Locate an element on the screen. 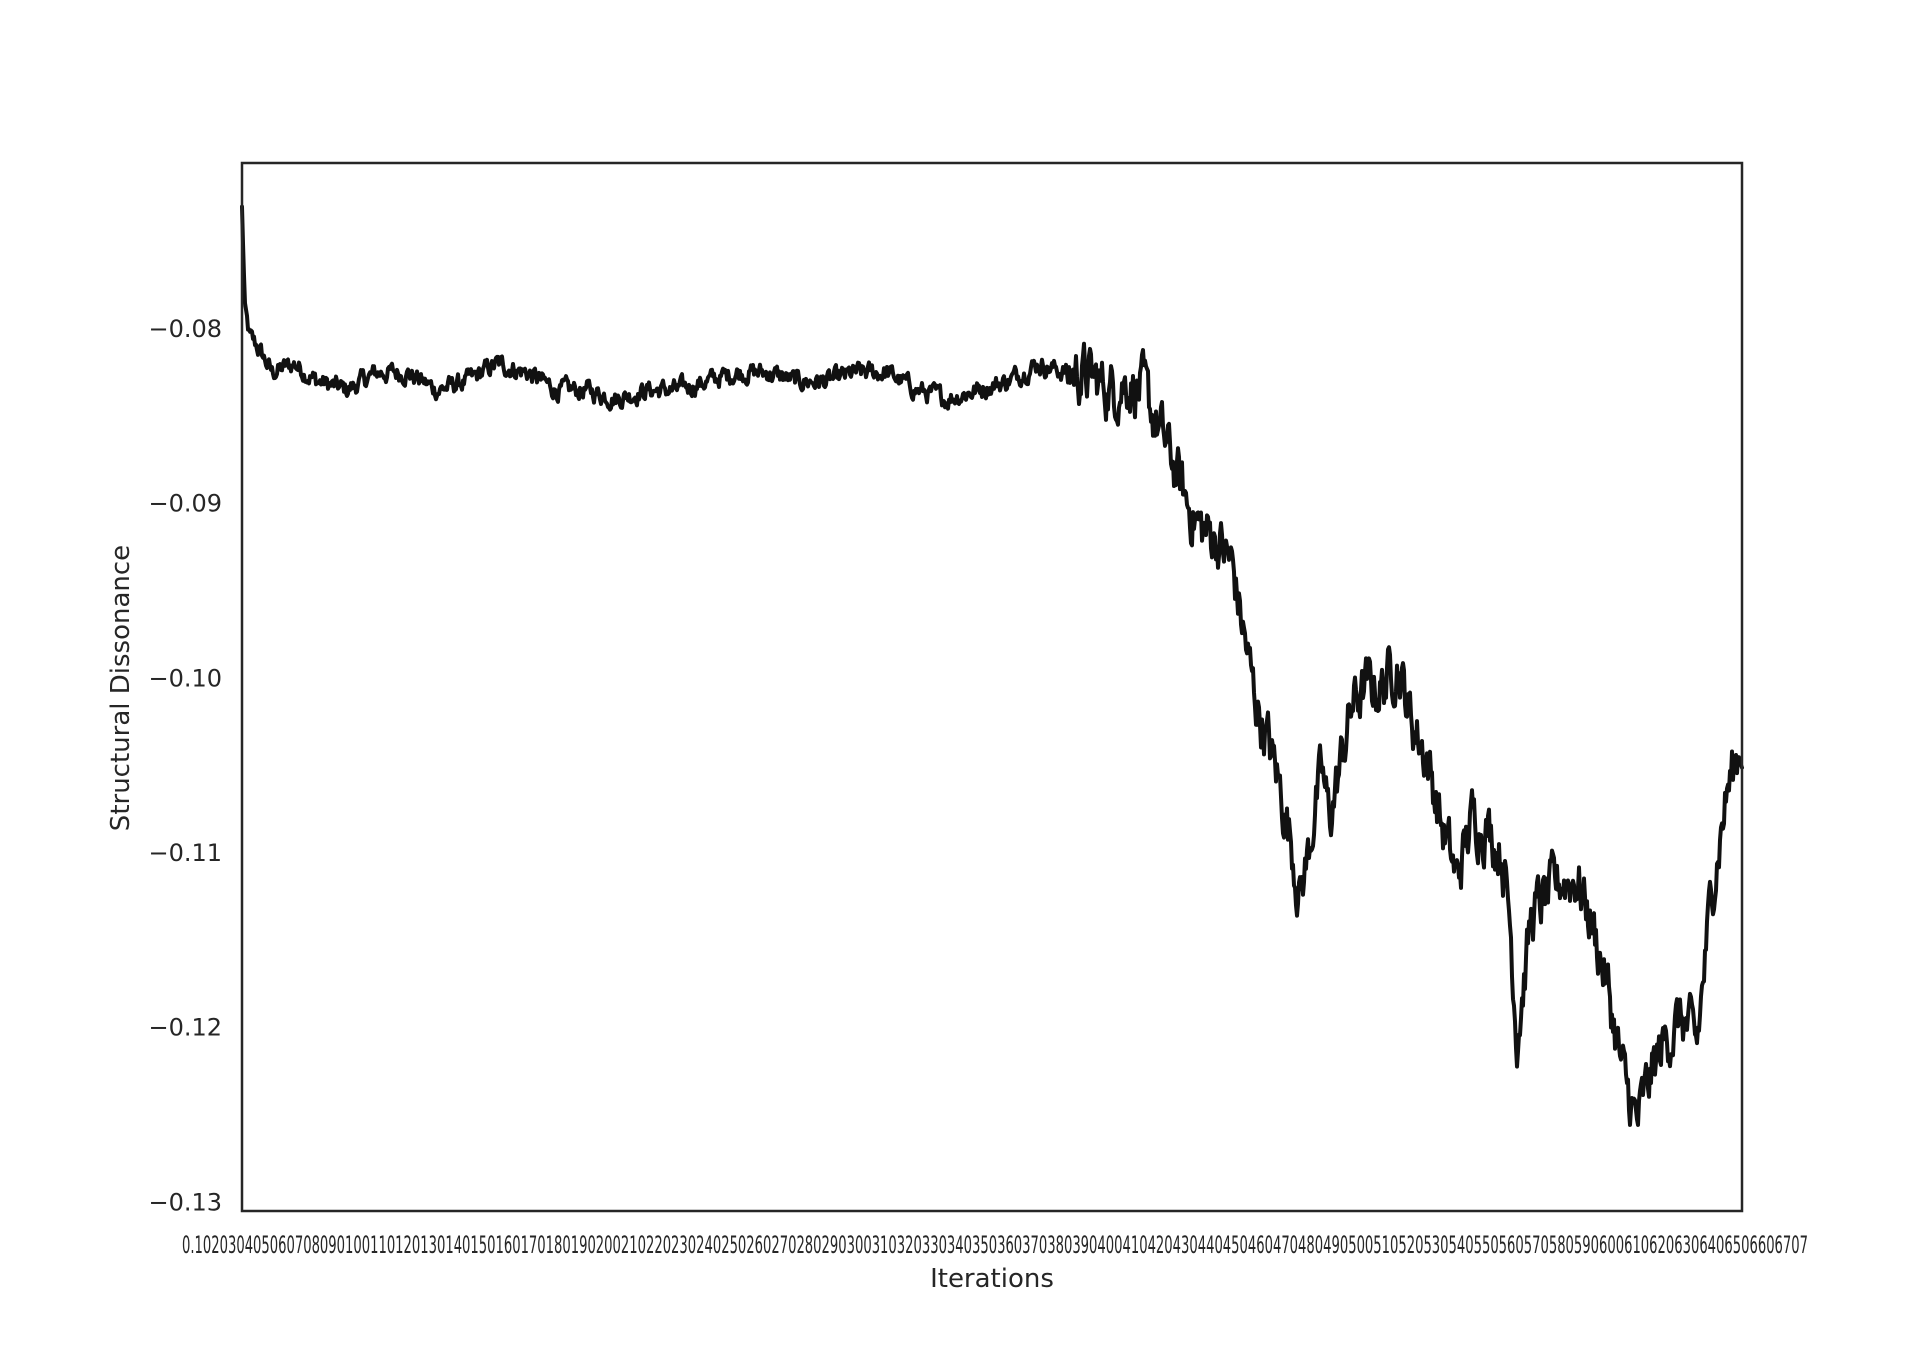 This screenshot has width=1920, height=1356. y-tick-label: −0.10 is located at coordinates (185, 678).